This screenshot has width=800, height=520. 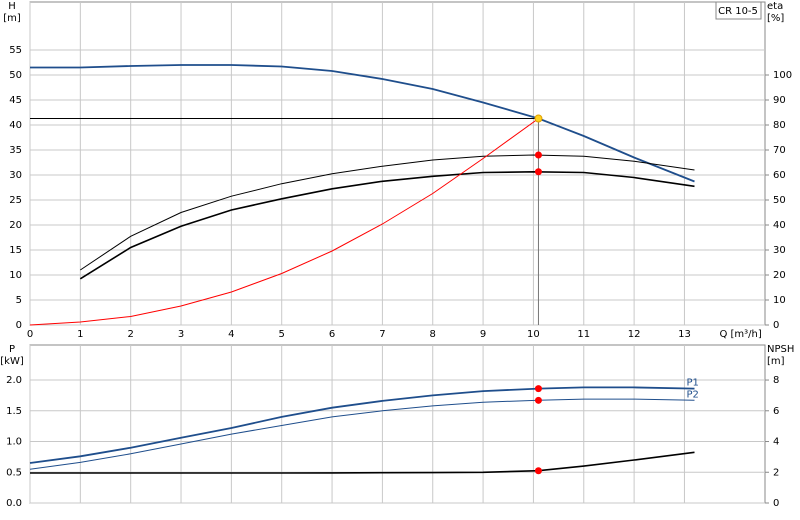 What do you see at coordinates (15, 175) in the screenshot?
I see `y-tick-label: 30` at bounding box center [15, 175].